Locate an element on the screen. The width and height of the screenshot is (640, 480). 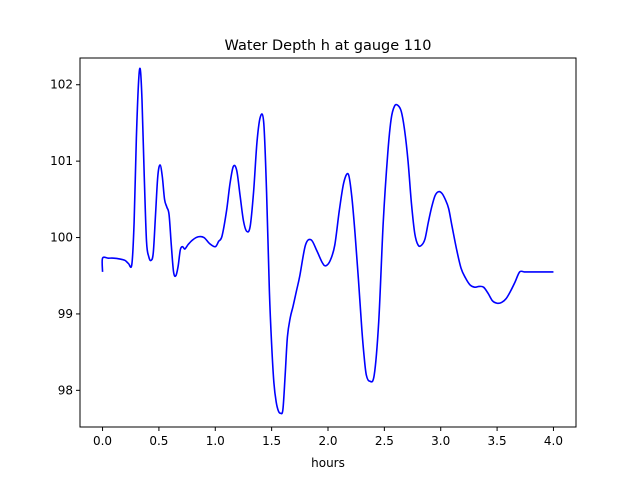
chart-title: Water Depth h at gauge 110 is located at coordinates (328, 46).